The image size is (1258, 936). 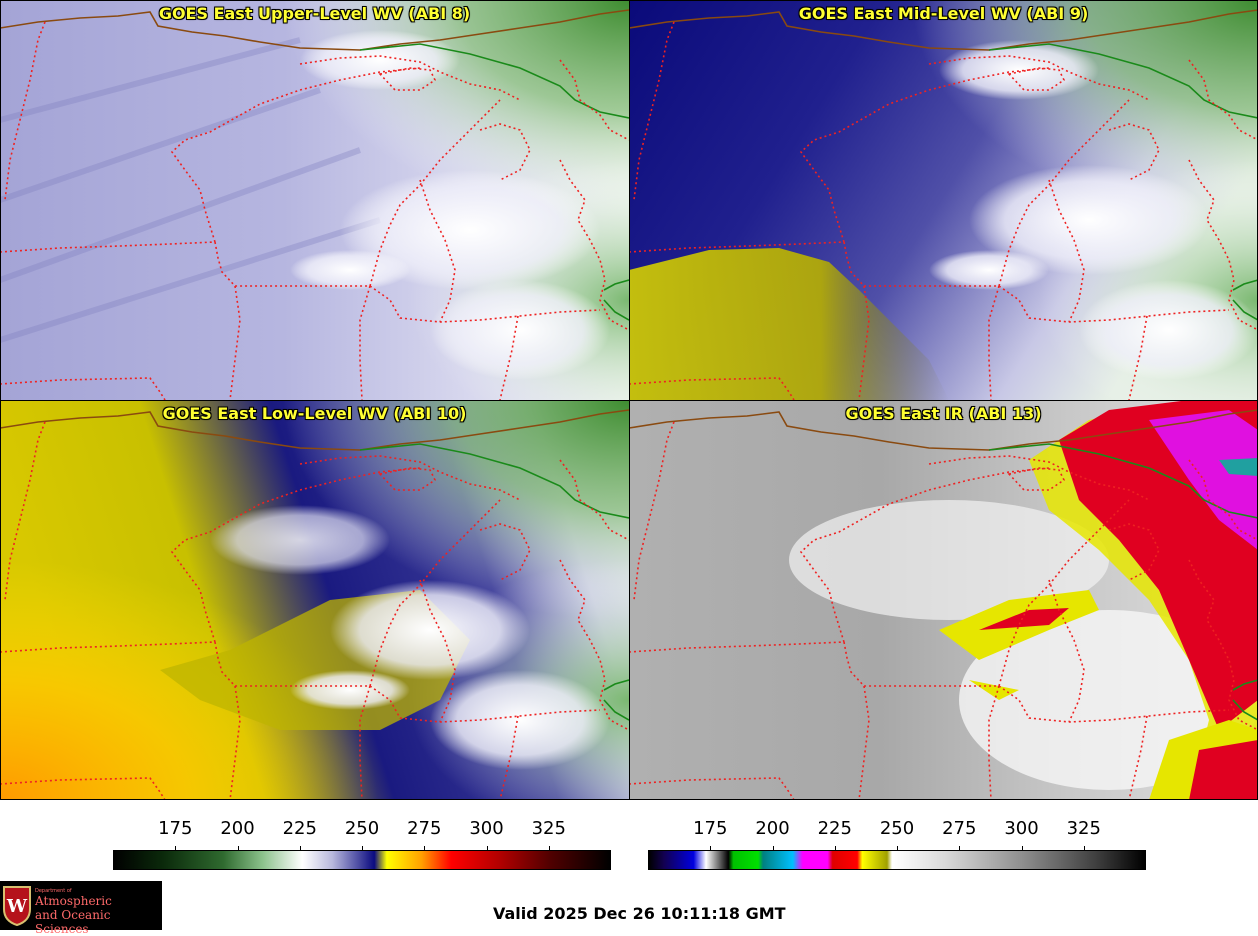 What do you see at coordinates (314, 413) in the screenshot?
I see `low-level-wv-title: GOES East Low-Level WV (ABI 10)` at bounding box center [314, 413].